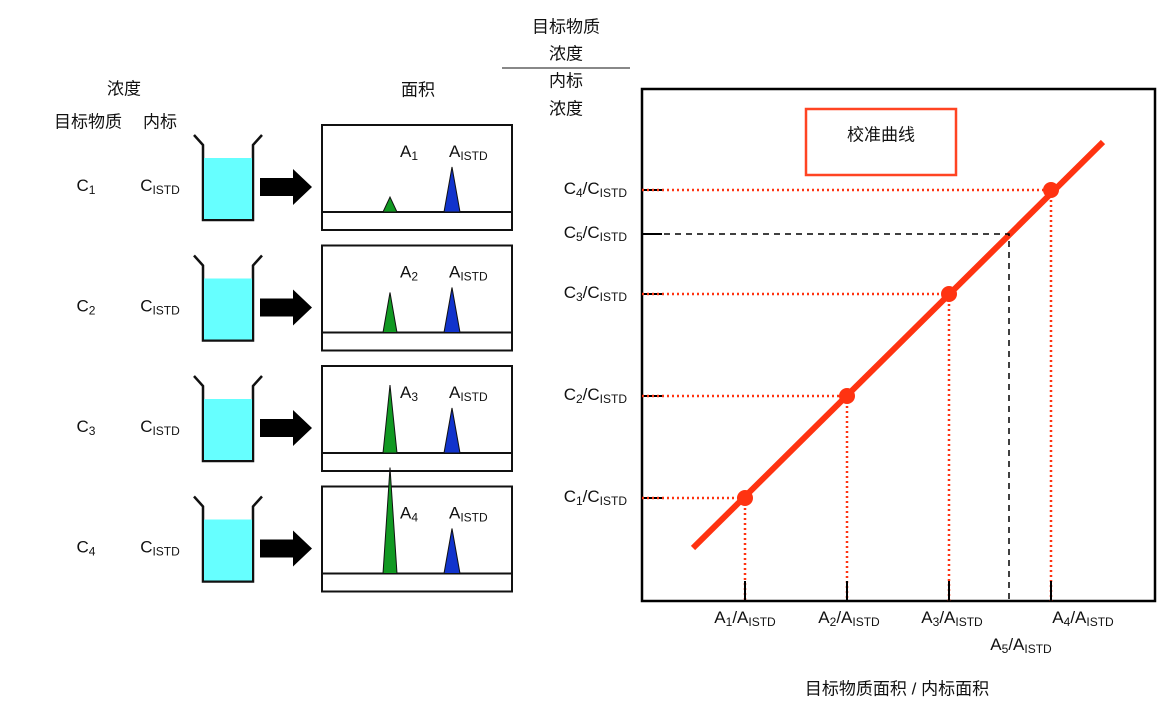 The width and height of the screenshot is (1171, 719). What do you see at coordinates (579, 237) in the screenshot?
I see `y-label-part: 5` at bounding box center [579, 237].